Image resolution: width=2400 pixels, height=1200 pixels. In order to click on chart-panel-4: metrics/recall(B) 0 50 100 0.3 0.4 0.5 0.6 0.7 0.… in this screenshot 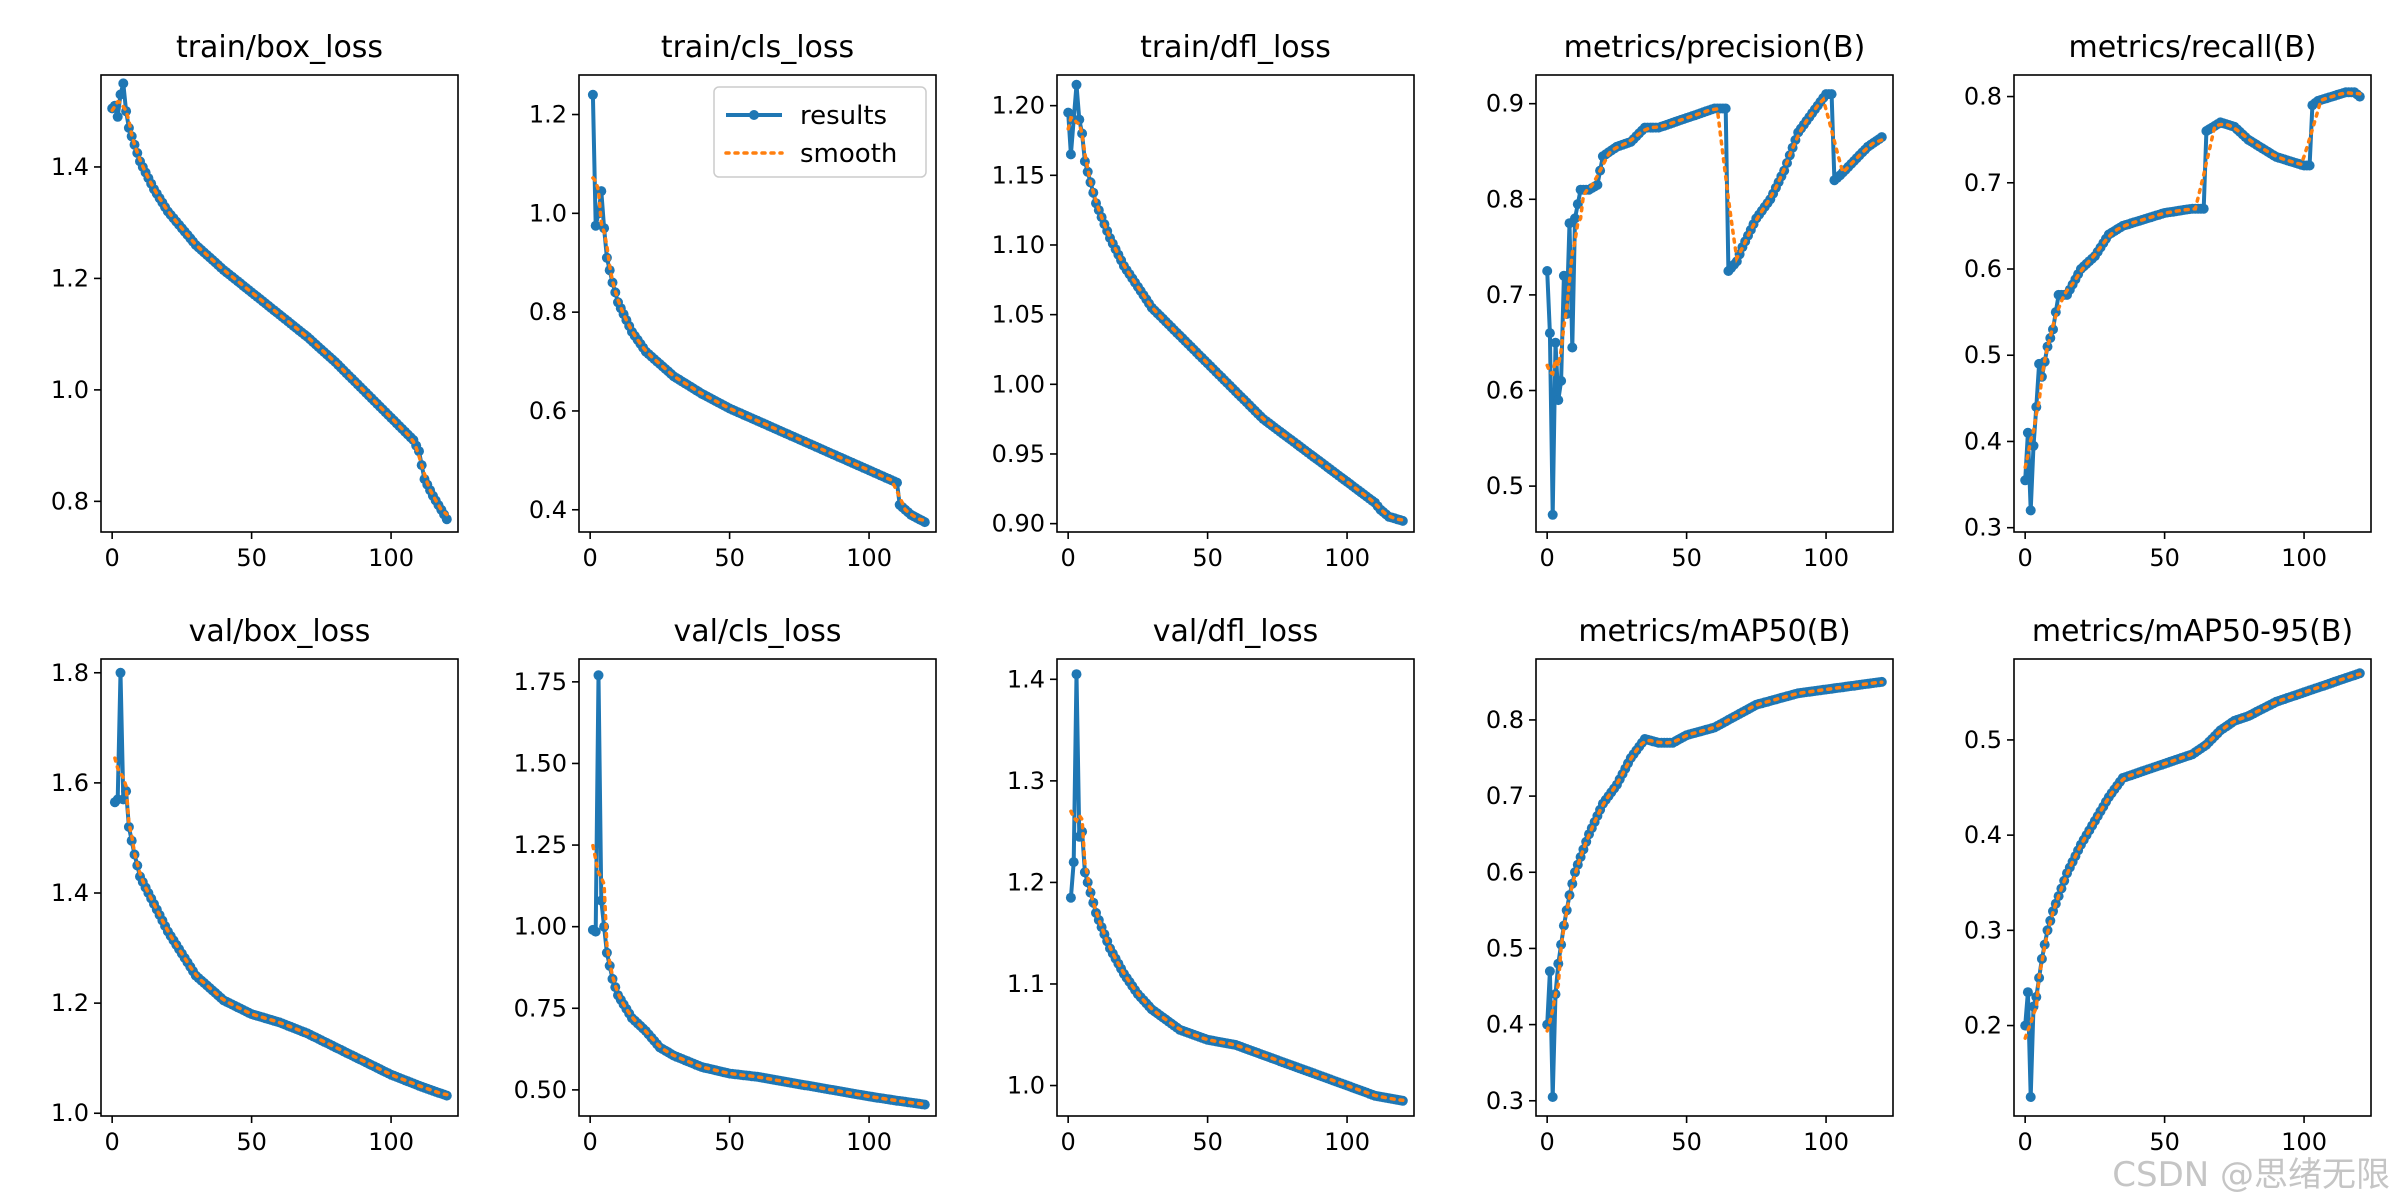, I will do `click(2168, 301)`.